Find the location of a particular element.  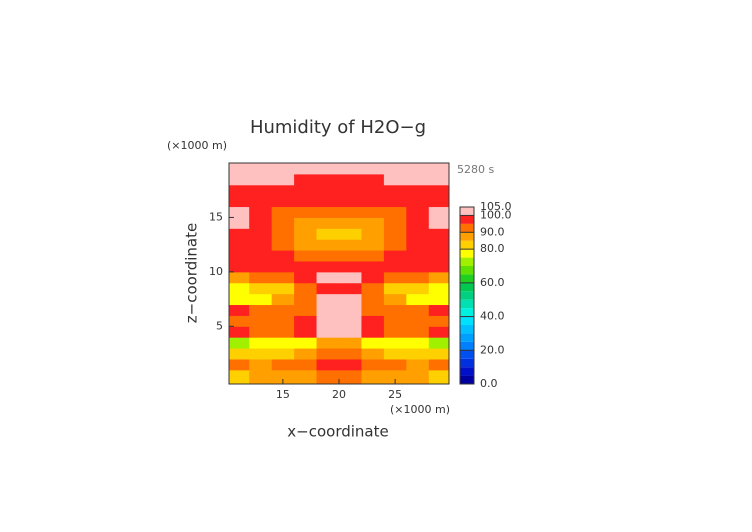

x-axis-label: x−coordinate is located at coordinates (337, 432).